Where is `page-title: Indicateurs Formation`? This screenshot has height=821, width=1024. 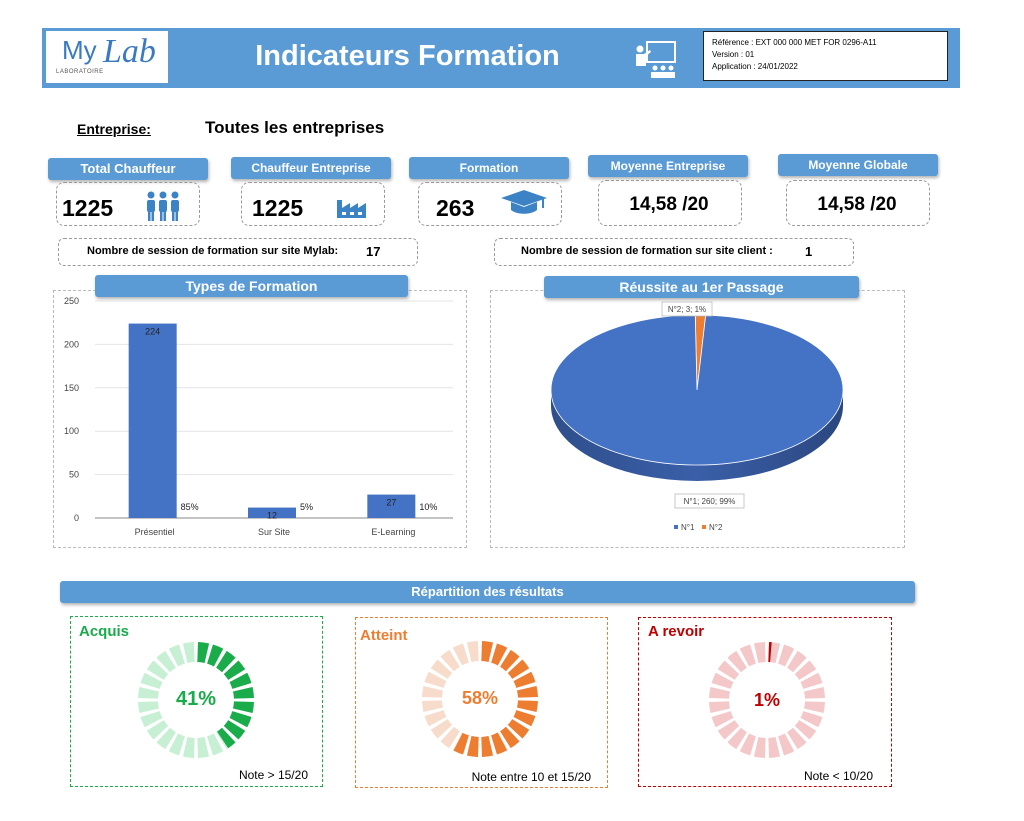
page-title: Indicateurs Formation is located at coordinates (407, 56).